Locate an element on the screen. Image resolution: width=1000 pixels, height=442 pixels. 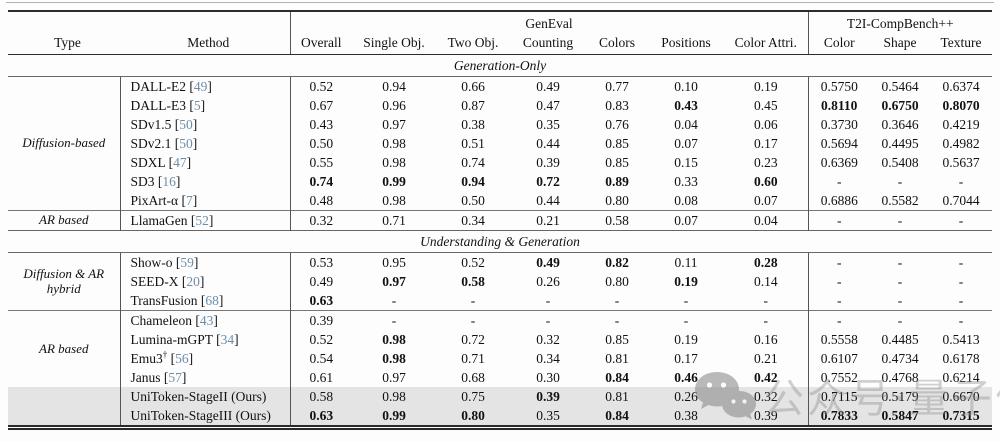
citation-link: 68 is located at coordinates (212, 300).